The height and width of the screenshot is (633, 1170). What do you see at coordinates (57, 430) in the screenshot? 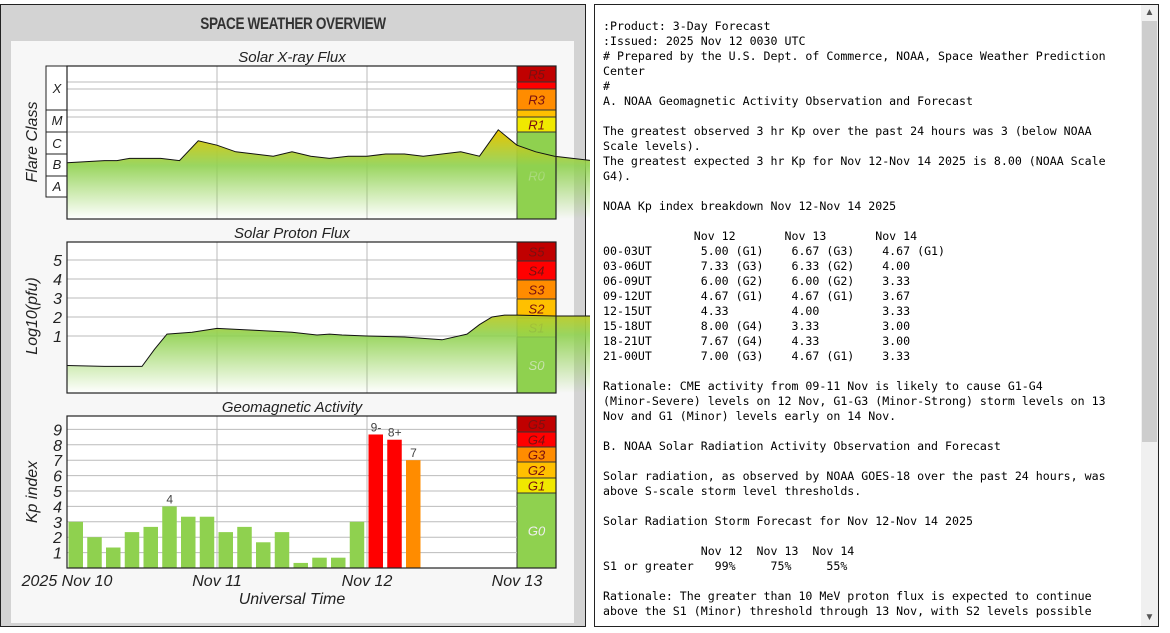
I see `y-tick-label: 9` at bounding box center [57, 430].